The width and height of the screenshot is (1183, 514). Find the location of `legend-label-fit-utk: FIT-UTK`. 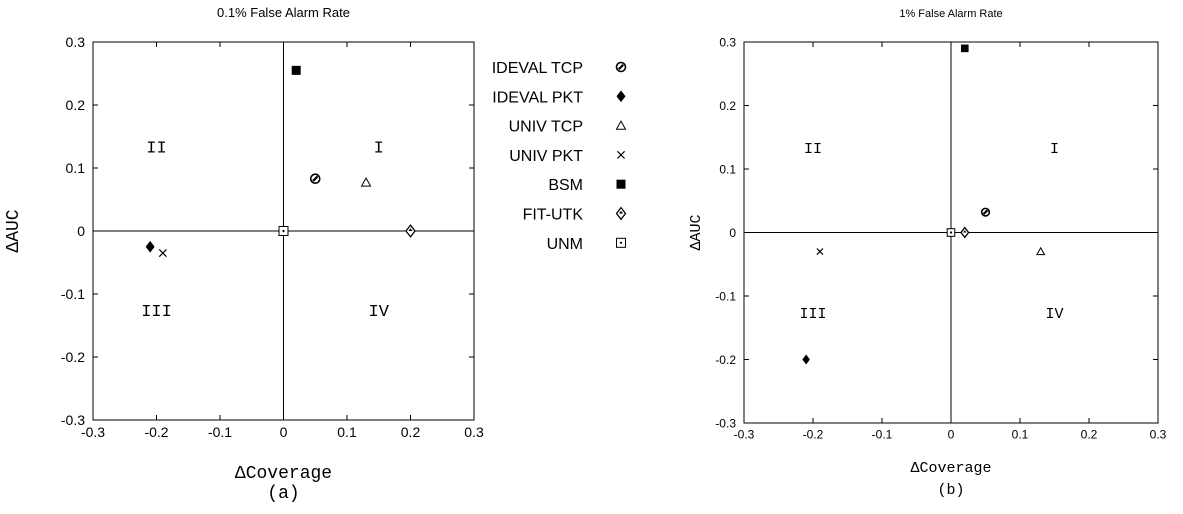

legend-label-fit-utk: FIT-UTK is located at coordinates (553, 215).